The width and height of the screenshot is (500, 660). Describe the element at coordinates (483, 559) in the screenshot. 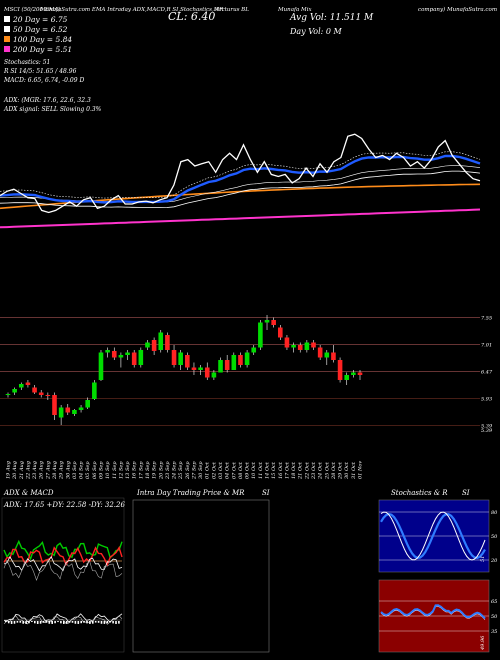

I see `stoch-value: 51` at that location.